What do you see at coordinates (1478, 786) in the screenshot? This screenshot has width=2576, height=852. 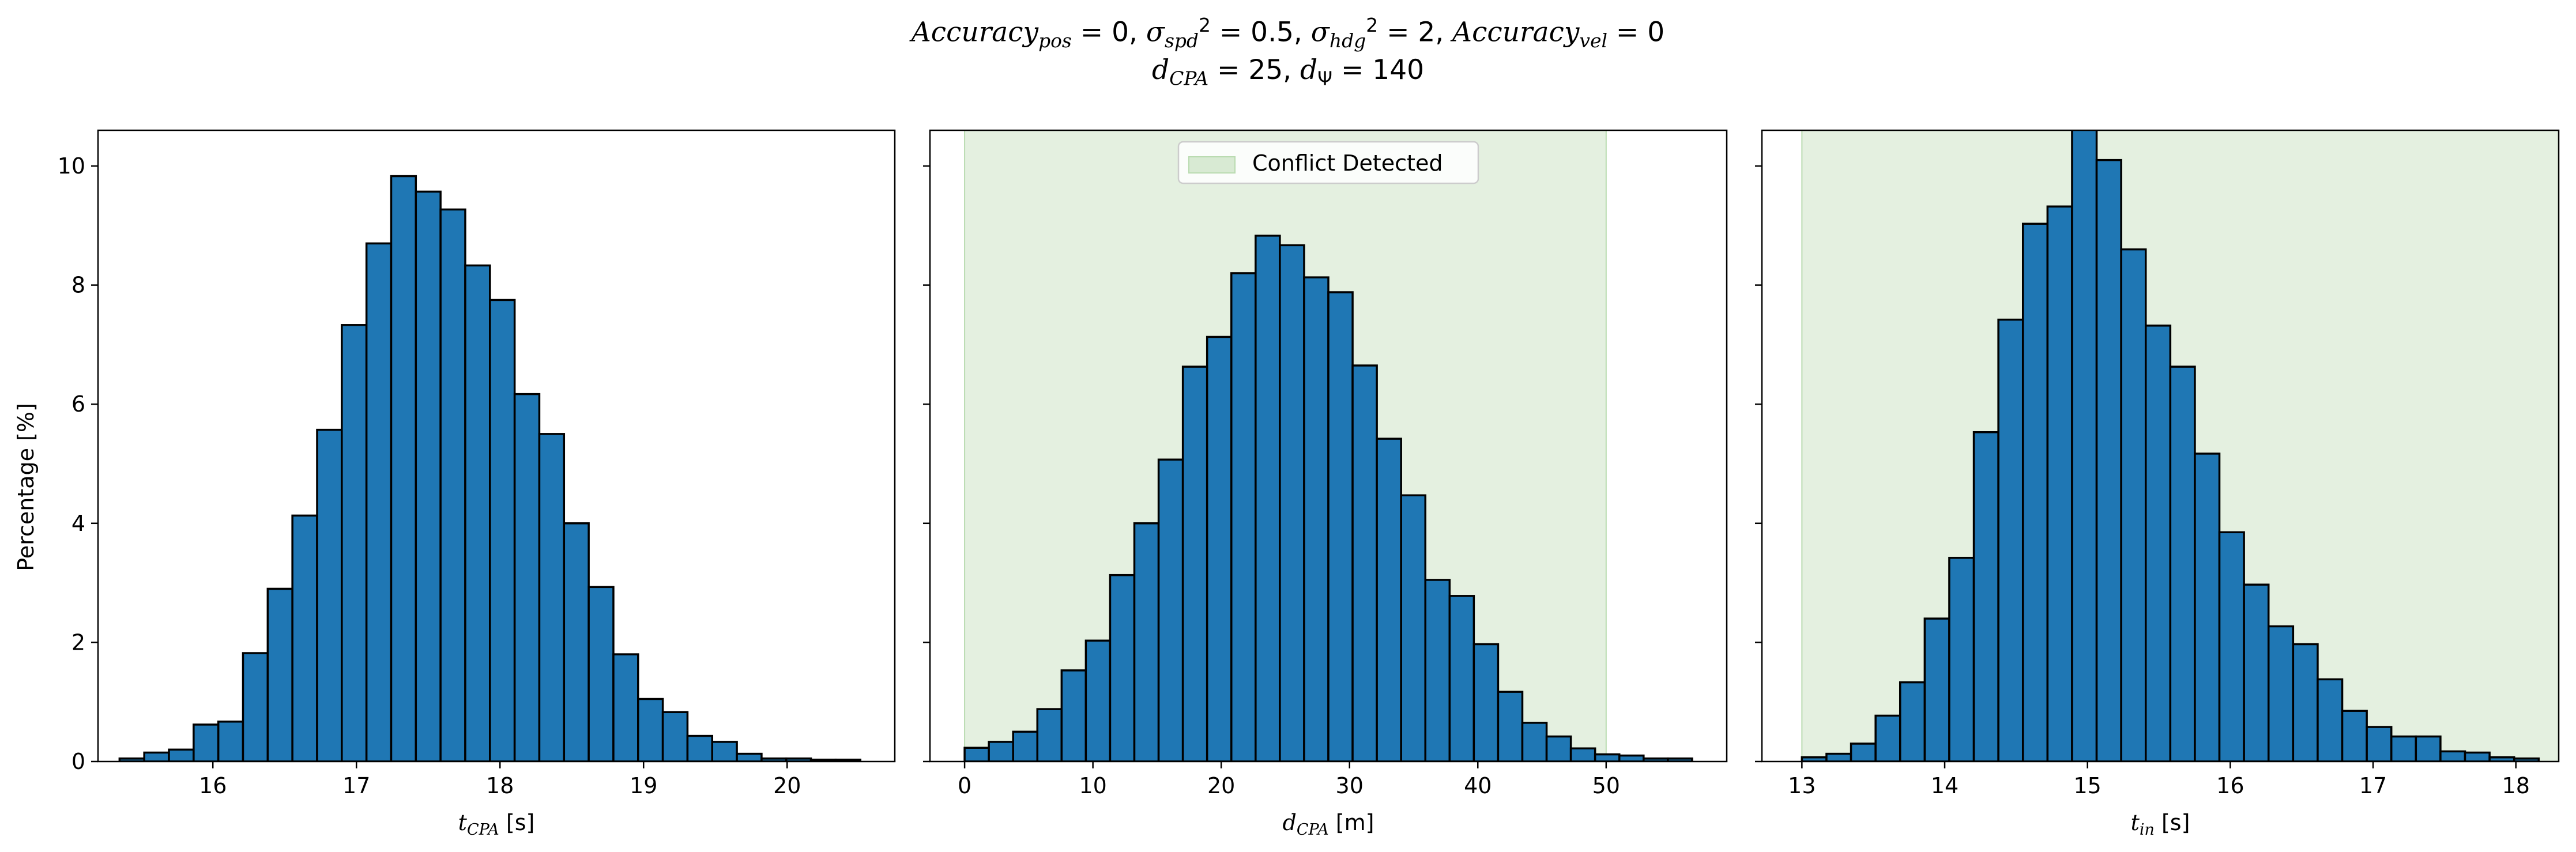 I see `x-tick-label: 40` at bounding box center [1478, 786].